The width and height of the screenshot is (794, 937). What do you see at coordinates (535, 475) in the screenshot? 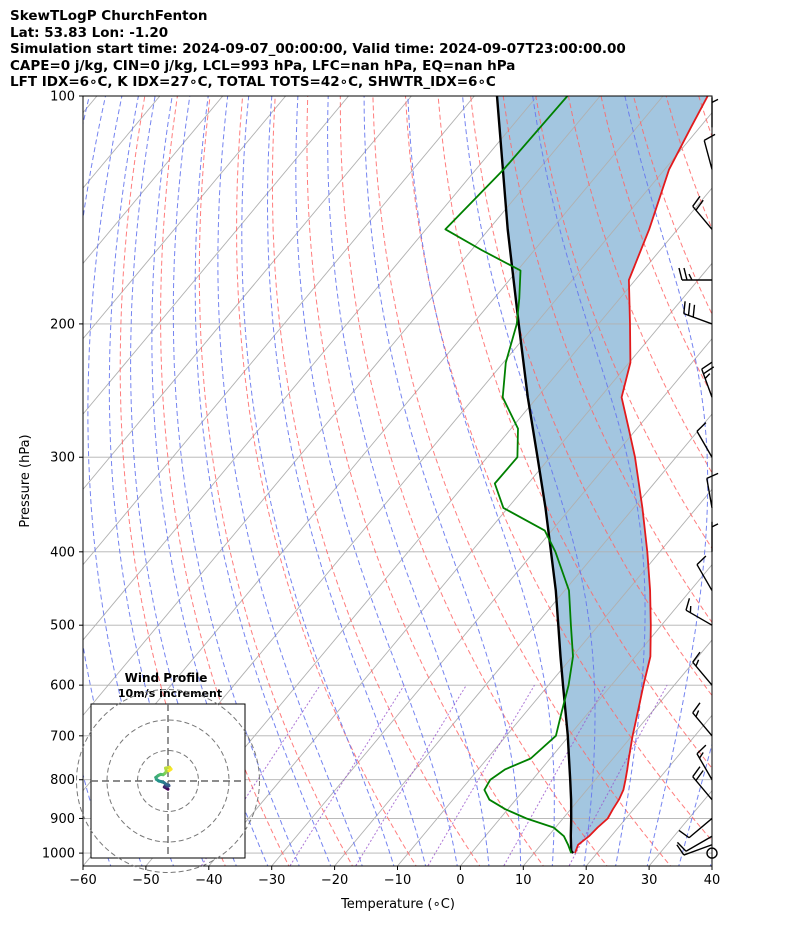
I see `parcel-path-line` at bounding box center [535, 475].